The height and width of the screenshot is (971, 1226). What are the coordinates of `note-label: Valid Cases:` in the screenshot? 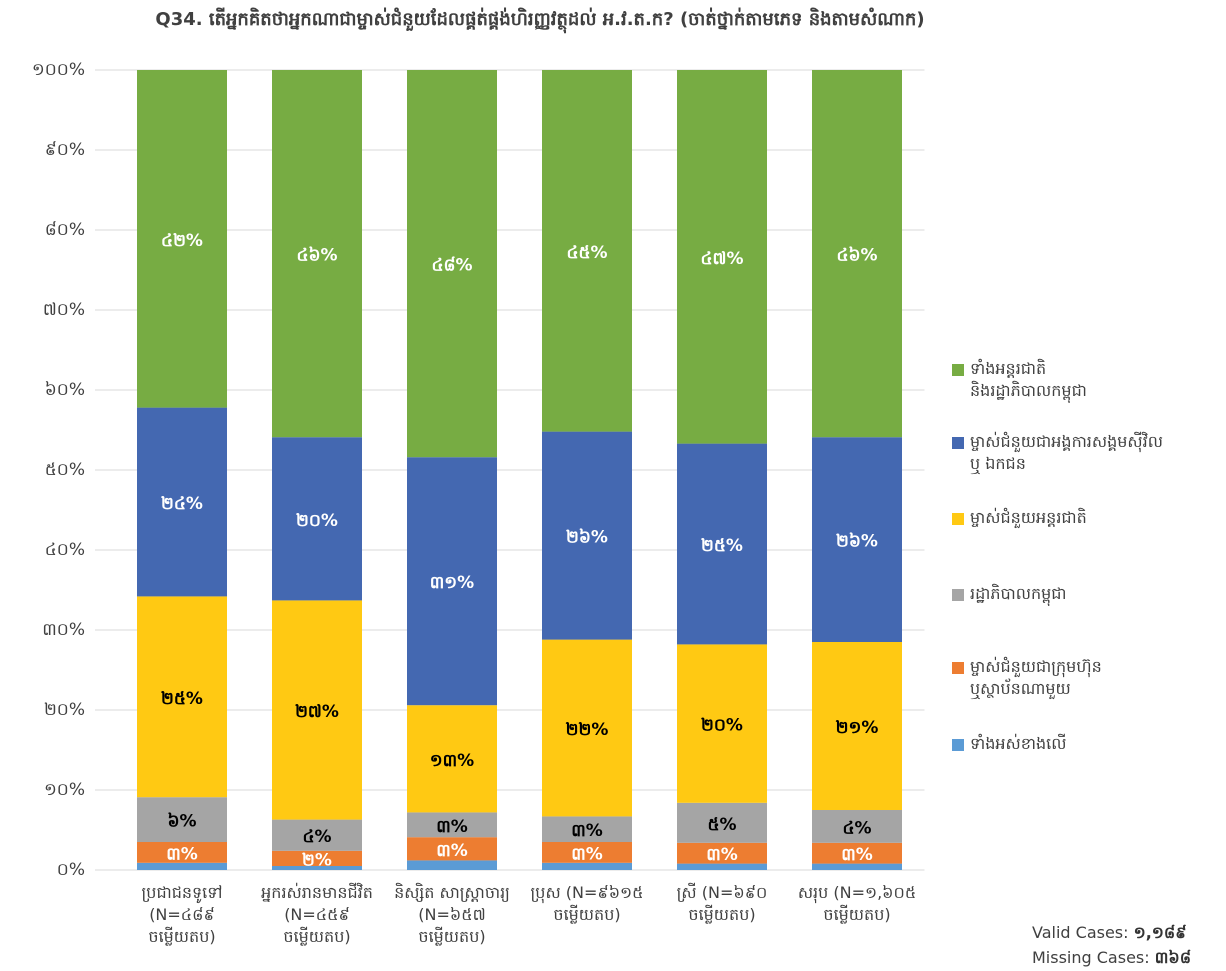 It's located at (1083, 932).